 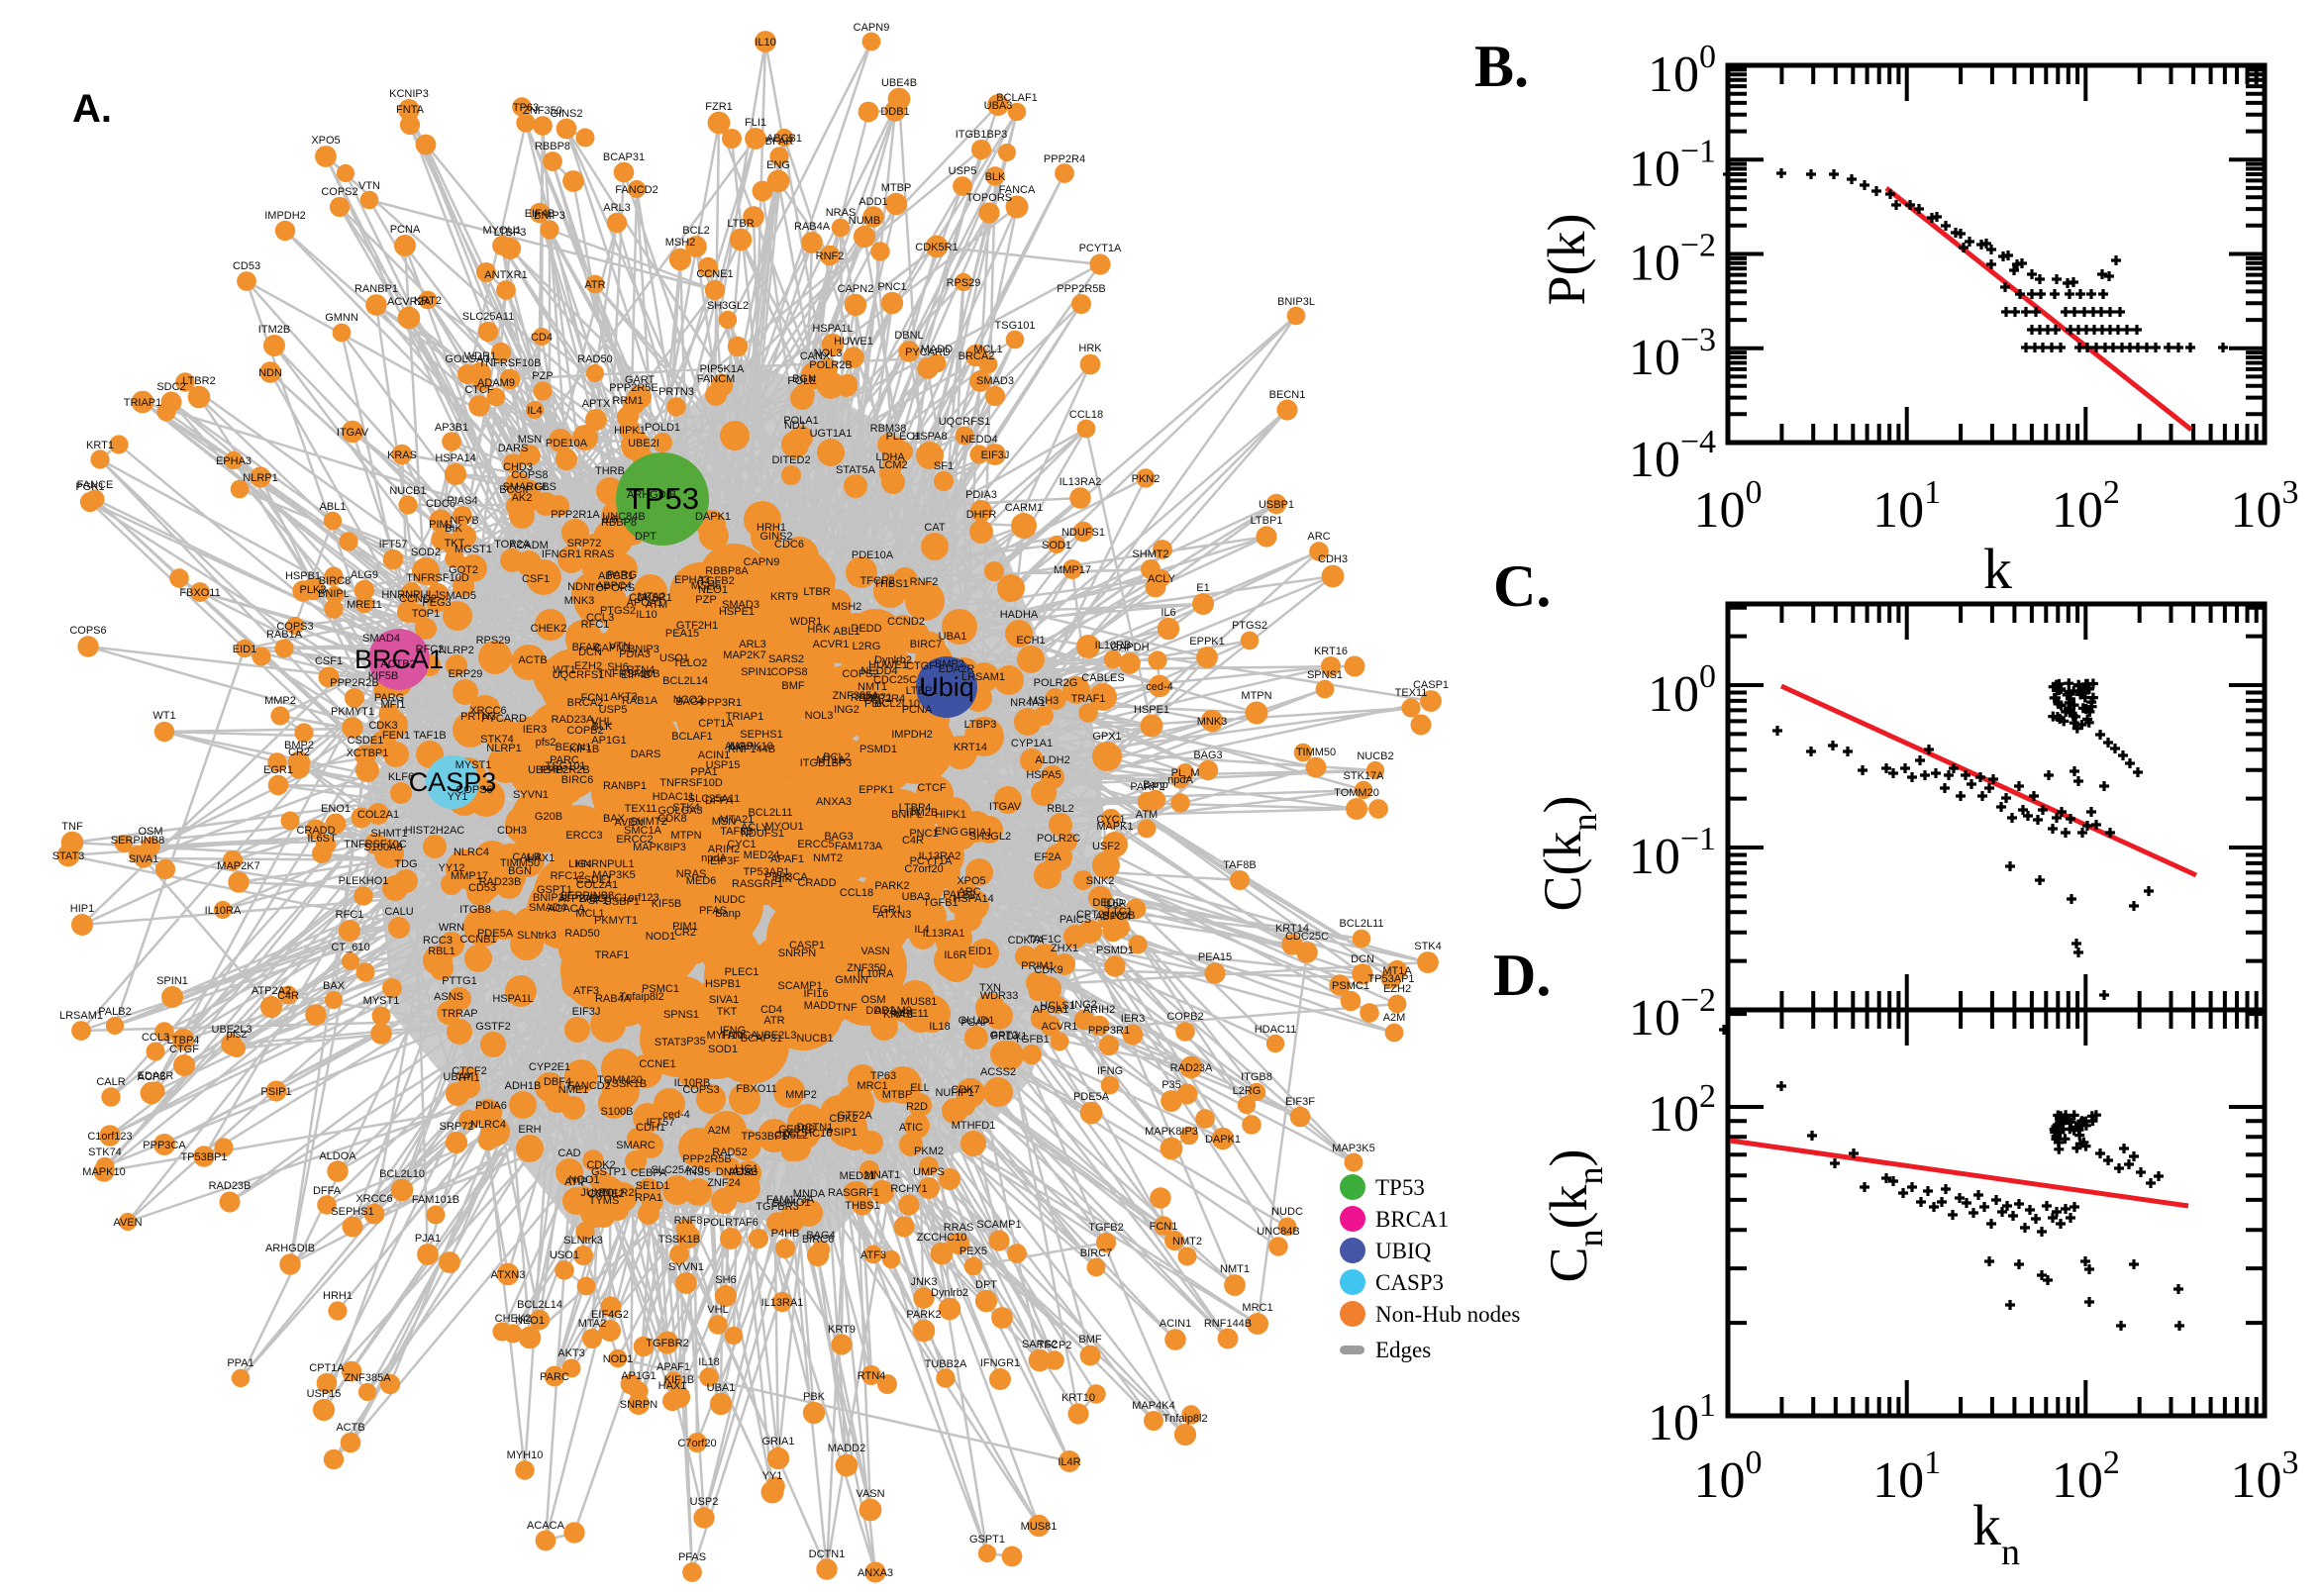 What do you see at coordinates (786, 877) in the screenshot?
I see `svg-text: PPP3CA` at bounding box center [786, 877].